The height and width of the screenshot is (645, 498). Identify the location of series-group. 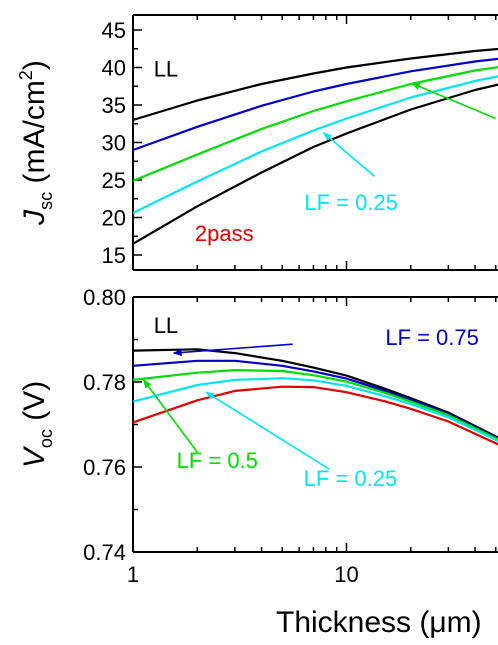
(315, 397).